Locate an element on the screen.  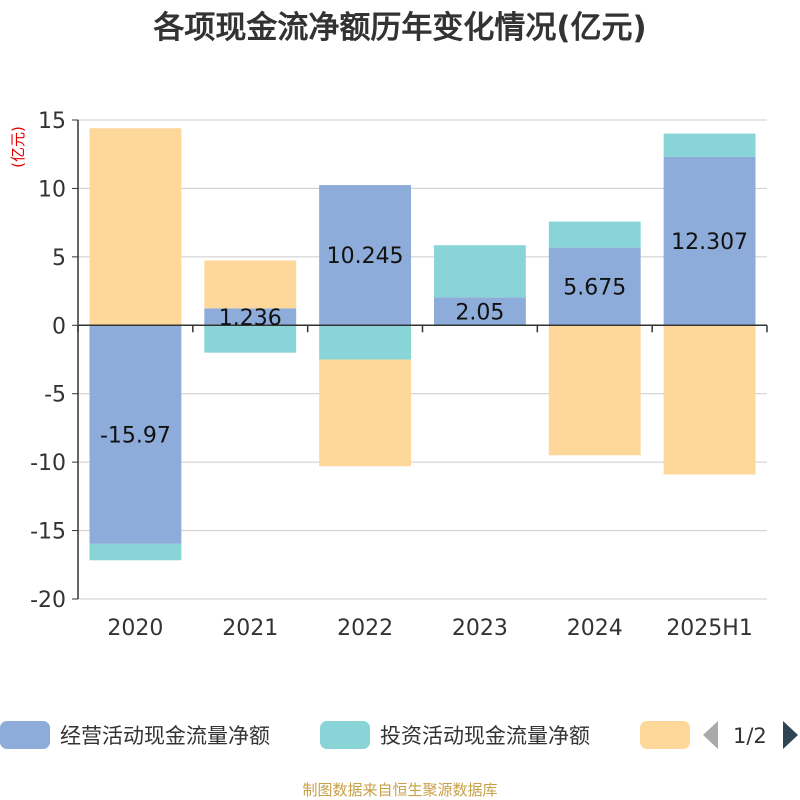
bar-segment-s0-2024 is located at coordinates (594, 286).